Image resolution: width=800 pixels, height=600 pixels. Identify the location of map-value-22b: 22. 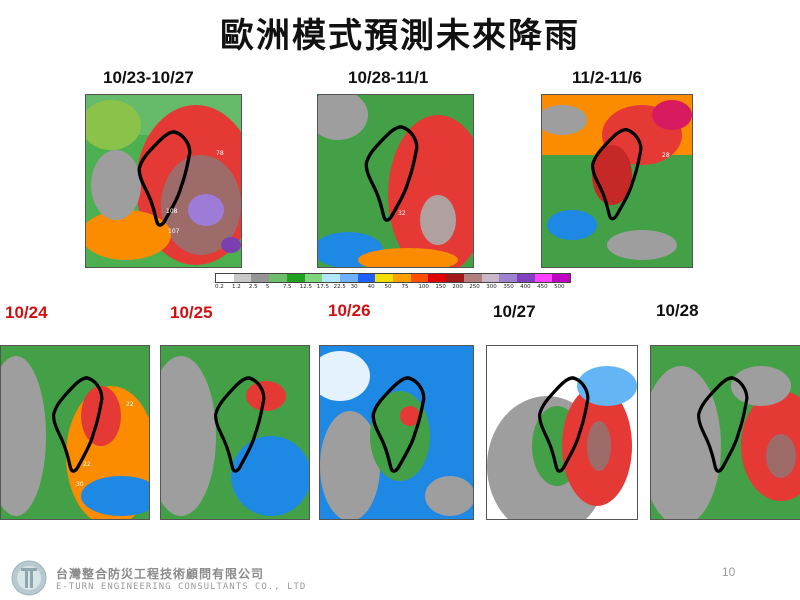
(87, 464).